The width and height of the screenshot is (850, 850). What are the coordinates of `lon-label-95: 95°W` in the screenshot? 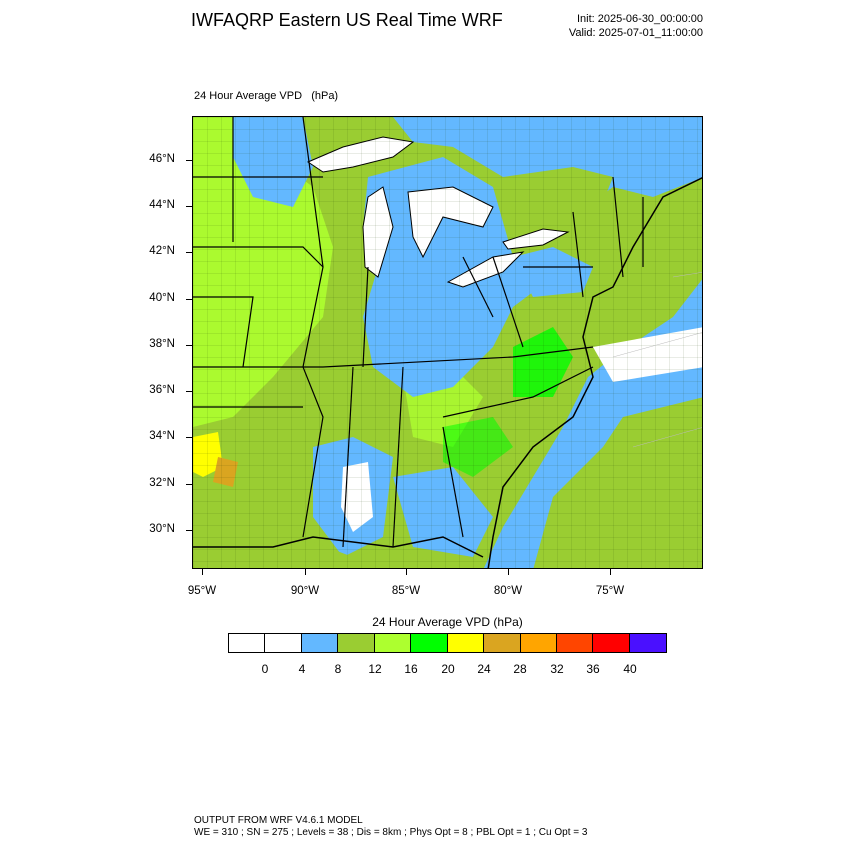 It's located at (202, 591).